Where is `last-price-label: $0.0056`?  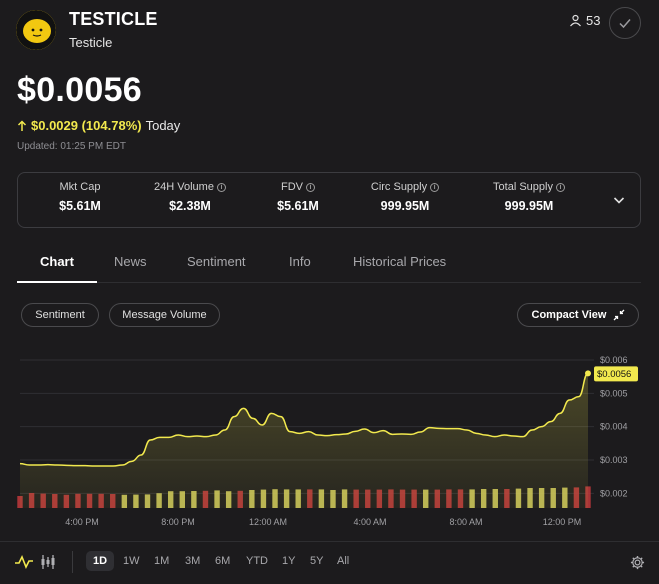 last-price-label: $0.0056 is located at coordinates (616, 374).